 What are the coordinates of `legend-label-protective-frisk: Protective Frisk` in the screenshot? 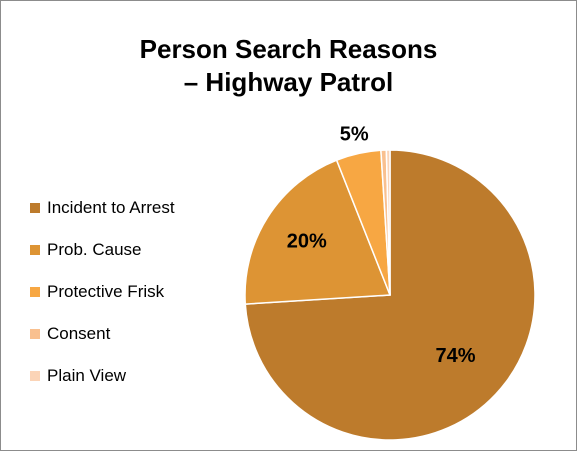 It's located at (106, 291).